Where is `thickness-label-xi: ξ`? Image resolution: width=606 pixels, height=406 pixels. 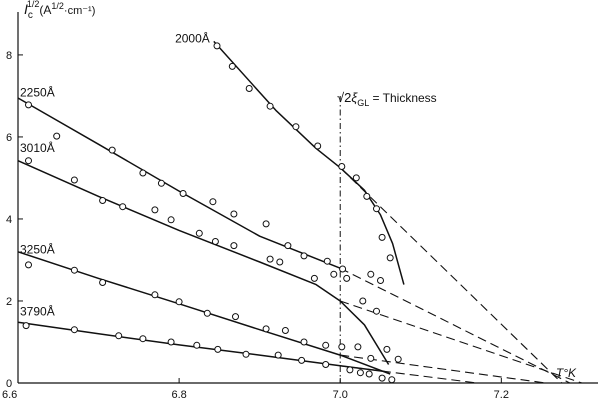
thickness-label-xi: ξ is located at coordinates (354, 97).